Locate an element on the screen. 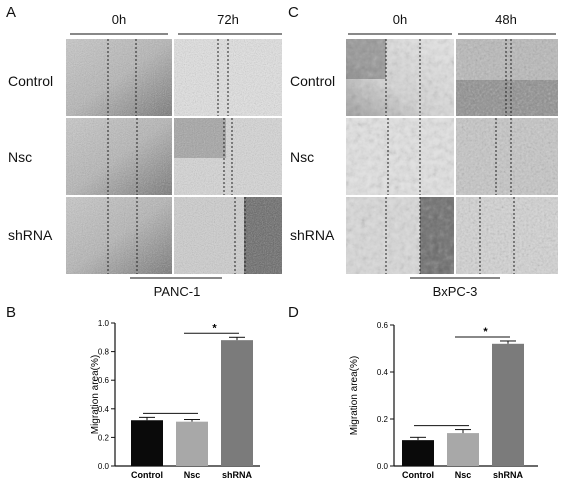 Image resolution: width=569 pixels, height=489 pixels. micrograph-panc1-nsc-72h is located at coordinates (228, 156).